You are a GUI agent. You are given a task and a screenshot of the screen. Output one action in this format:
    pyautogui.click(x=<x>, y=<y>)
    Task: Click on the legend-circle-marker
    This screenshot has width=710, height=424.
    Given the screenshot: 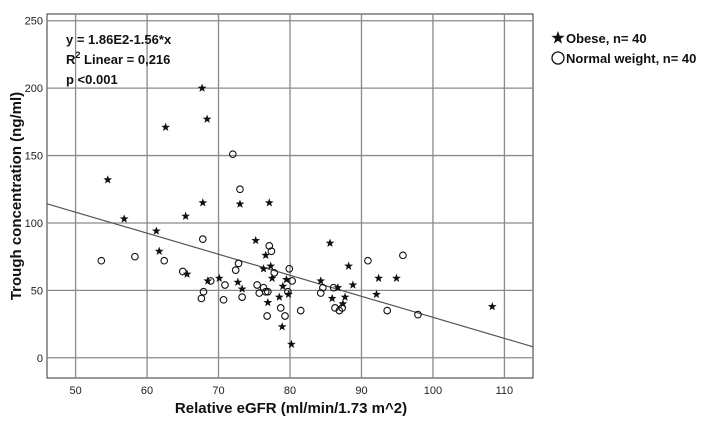 What is the action you would take?
    pyautogui.click(x=558, y=58)
    